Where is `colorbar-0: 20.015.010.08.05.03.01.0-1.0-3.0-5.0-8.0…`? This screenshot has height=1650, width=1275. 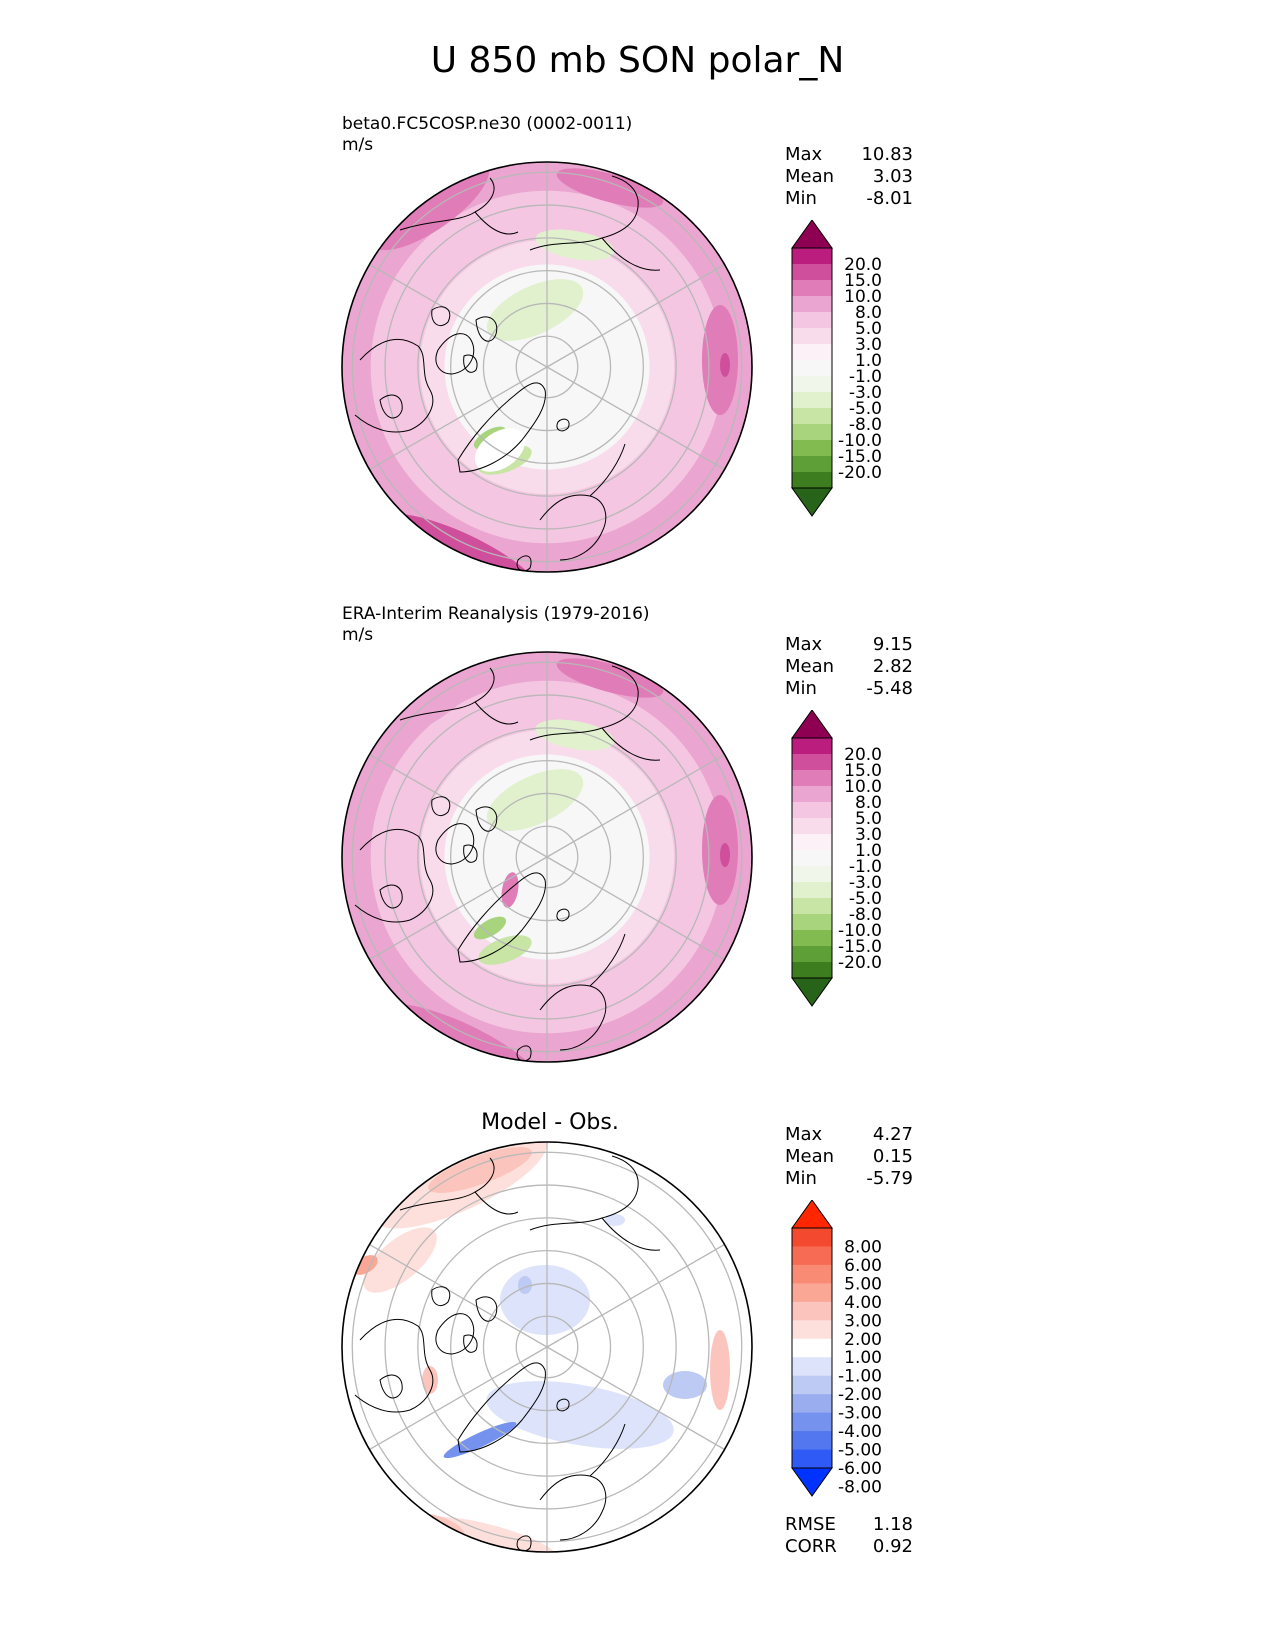 colorbar-0: 20.015.010.08.05.03.01.0-1.0-3.0-5.0-8.0… is located at coordinates (836, 368).